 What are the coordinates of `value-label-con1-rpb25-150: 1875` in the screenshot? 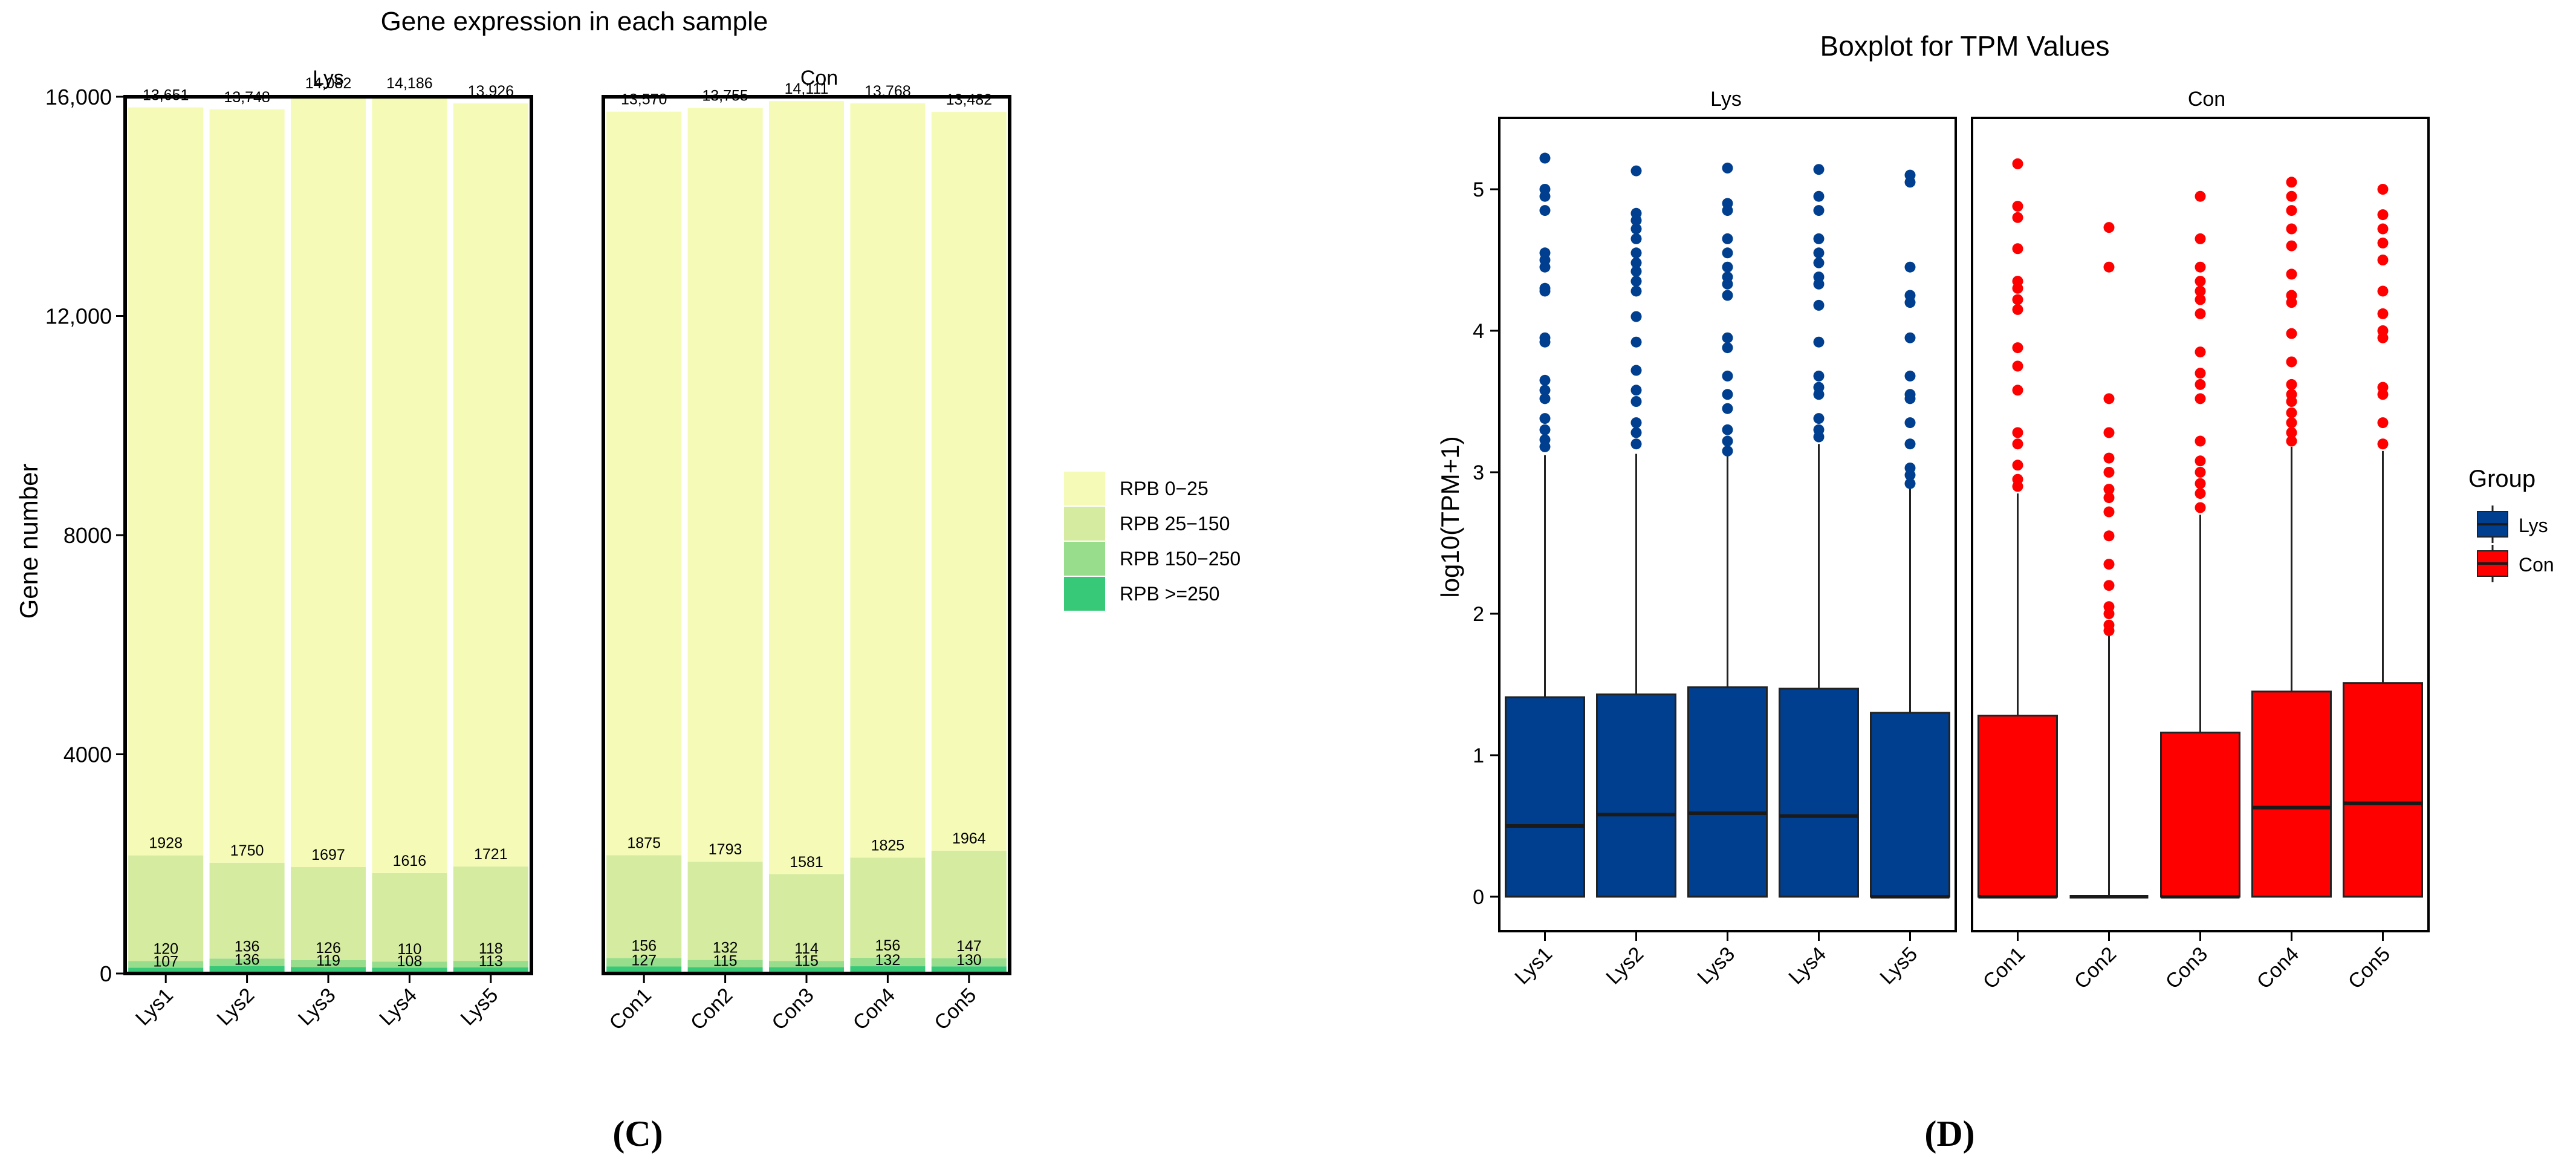 It's located at (644, 842).